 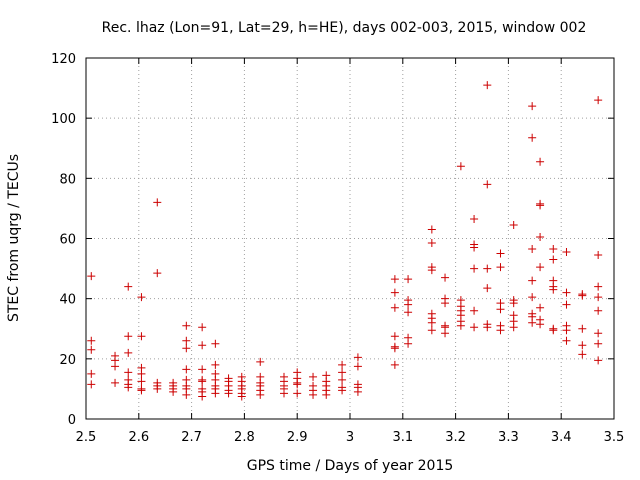 I want to click on x-tick-label: 3.4, so click(x=561, y=437).